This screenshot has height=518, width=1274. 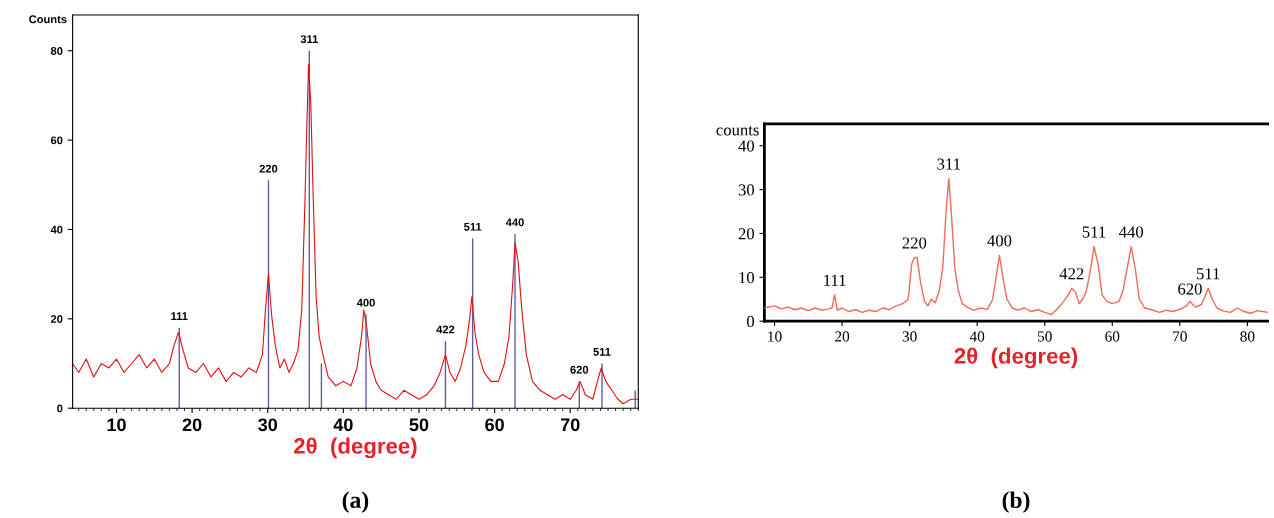 What do you see at coordinates (355, 502) in the screenshot?
I see `text: (a)` at bounding box center [355, 502].